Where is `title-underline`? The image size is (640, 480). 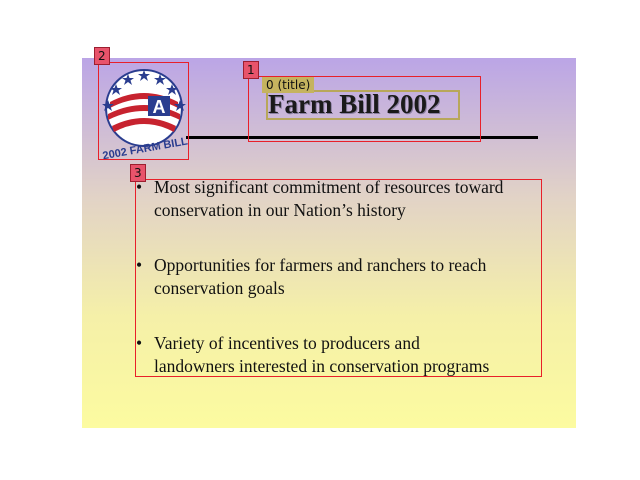
title-underline is located at coordinates (362, 137).